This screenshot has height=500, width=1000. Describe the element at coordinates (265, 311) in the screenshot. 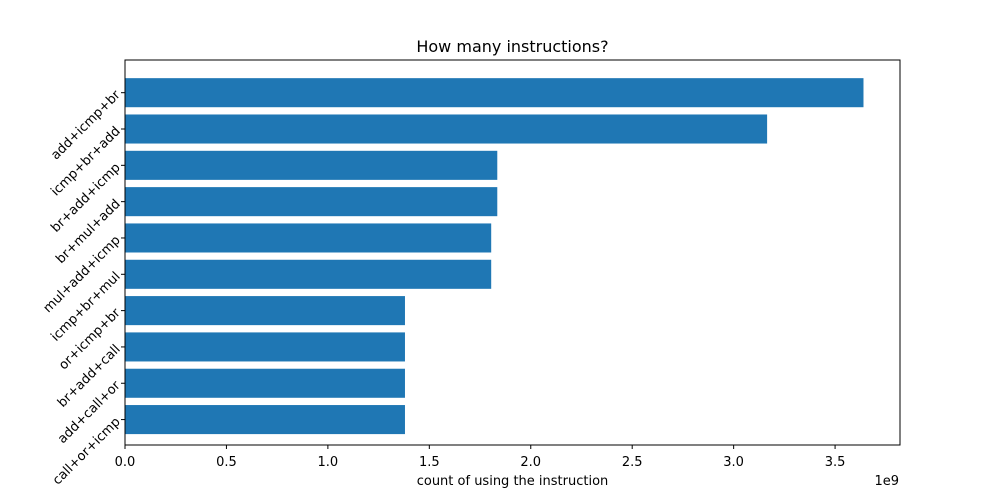

I see `bar-or-icmp-br` at that location.